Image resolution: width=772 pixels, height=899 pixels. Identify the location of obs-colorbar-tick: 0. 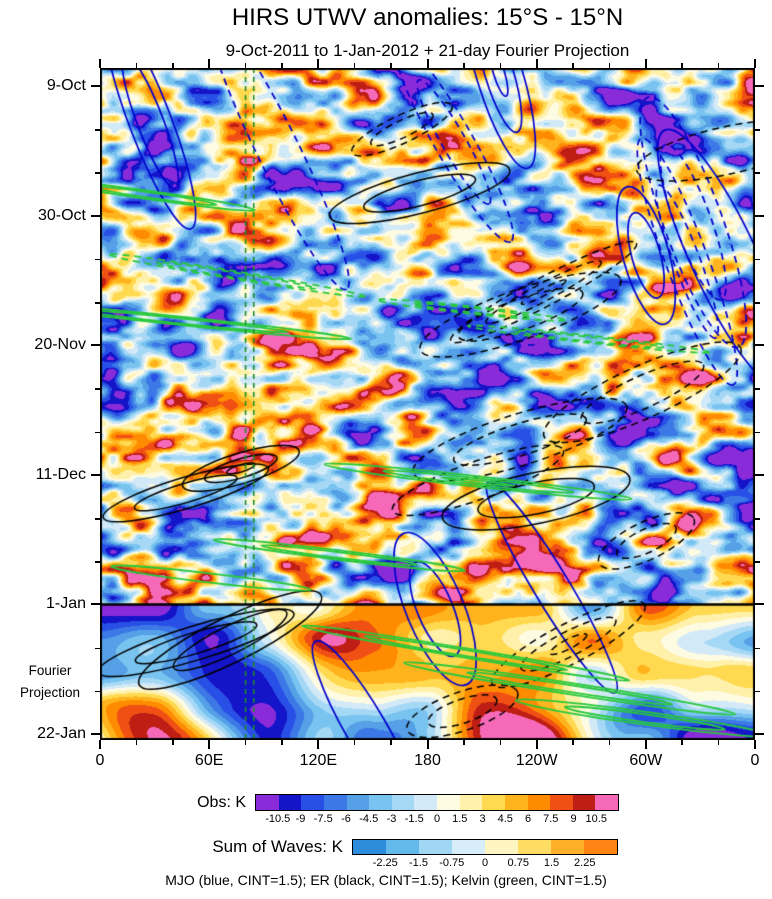
(437, 819).